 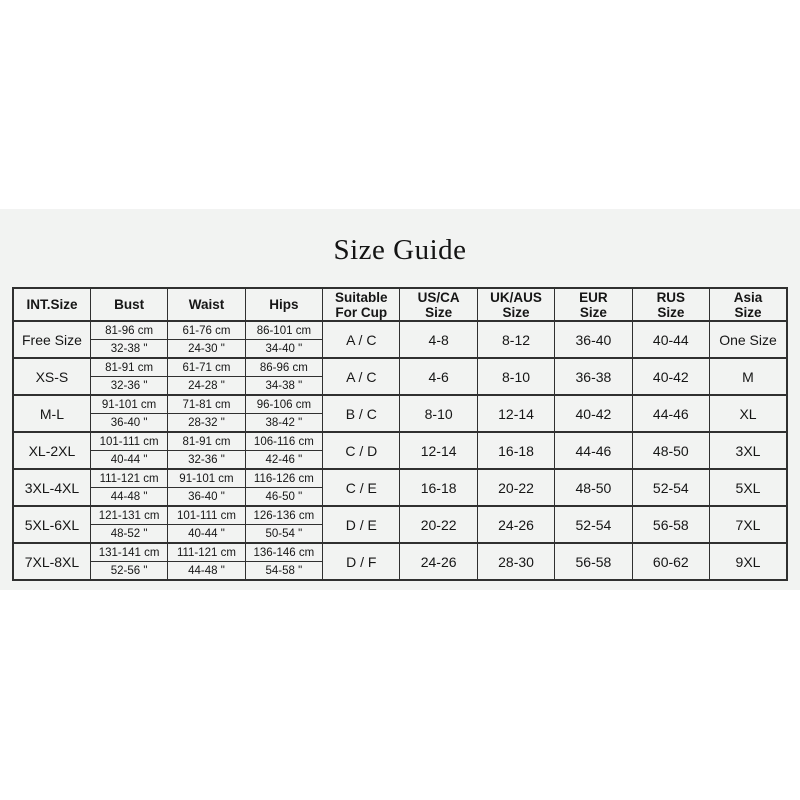 What do you see at coordinates (671, 339) in the screenshot?
I see `rus-cell: 40-44` at bounding box center [671, 339].